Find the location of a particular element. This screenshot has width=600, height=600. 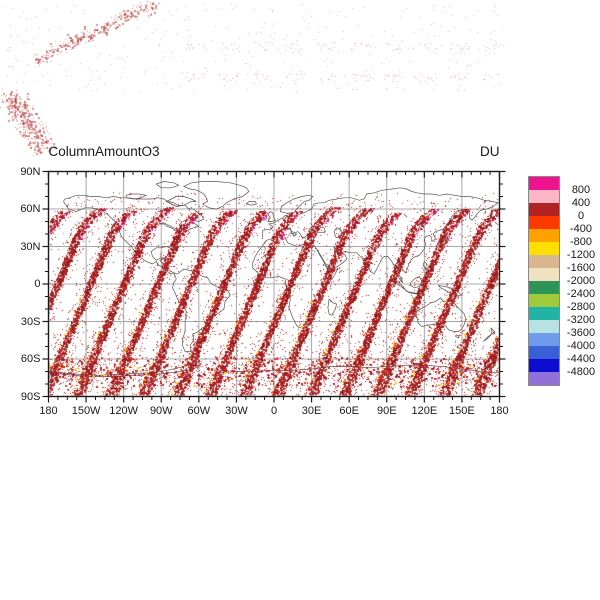

x-tick-label: 30W is located at coordinates (236, 410).